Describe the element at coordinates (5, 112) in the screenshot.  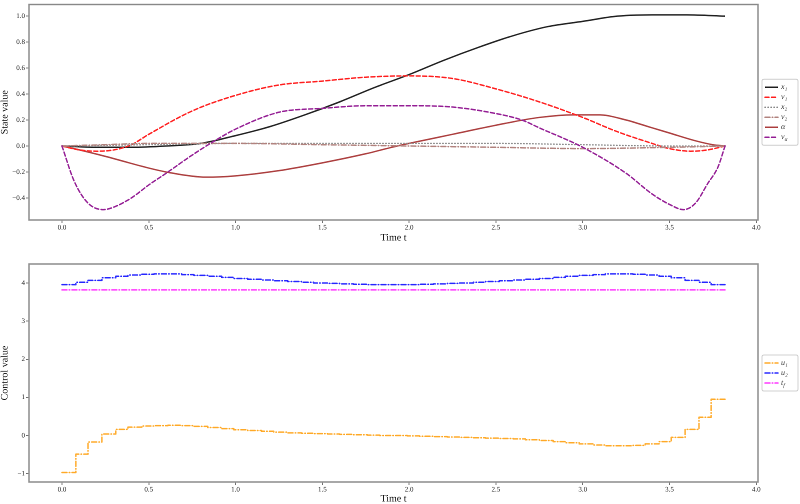
I see `y-axis-title: State value` at that location.